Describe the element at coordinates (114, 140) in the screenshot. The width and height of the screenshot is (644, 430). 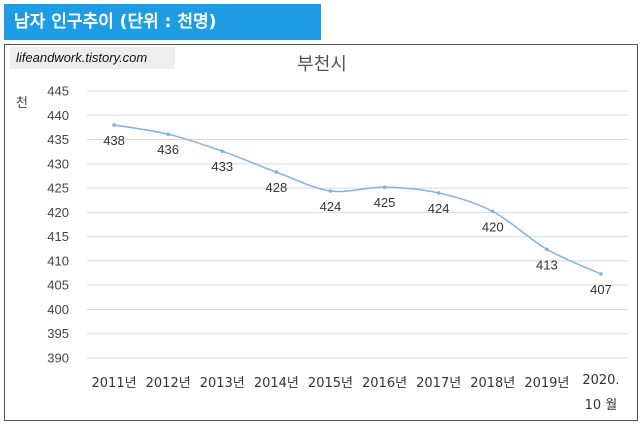
I see `data-label: 438` at that location.